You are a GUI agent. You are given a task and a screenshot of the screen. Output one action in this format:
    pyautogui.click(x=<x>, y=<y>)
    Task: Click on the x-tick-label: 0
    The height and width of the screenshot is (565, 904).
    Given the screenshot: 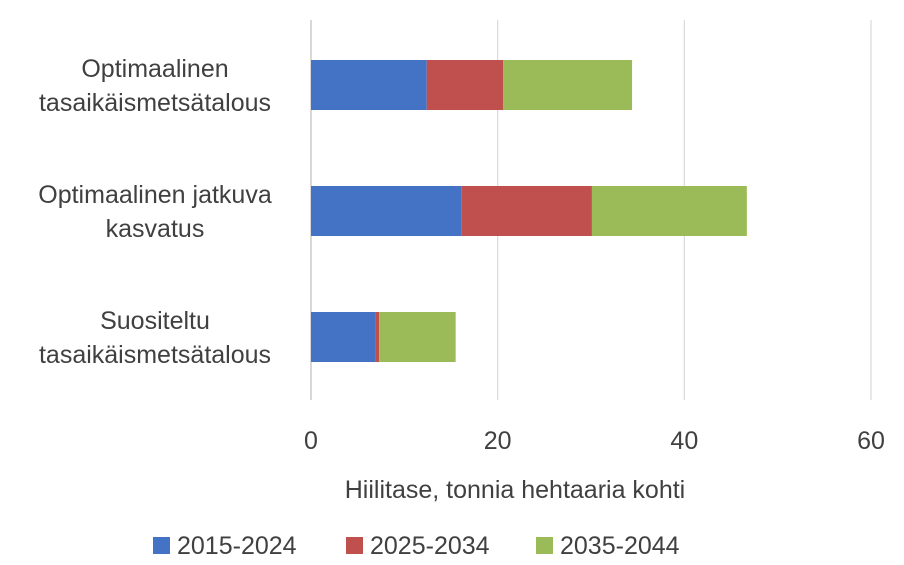 What is the action you would take?
    pyautogui.click(x=311, y=441)
    